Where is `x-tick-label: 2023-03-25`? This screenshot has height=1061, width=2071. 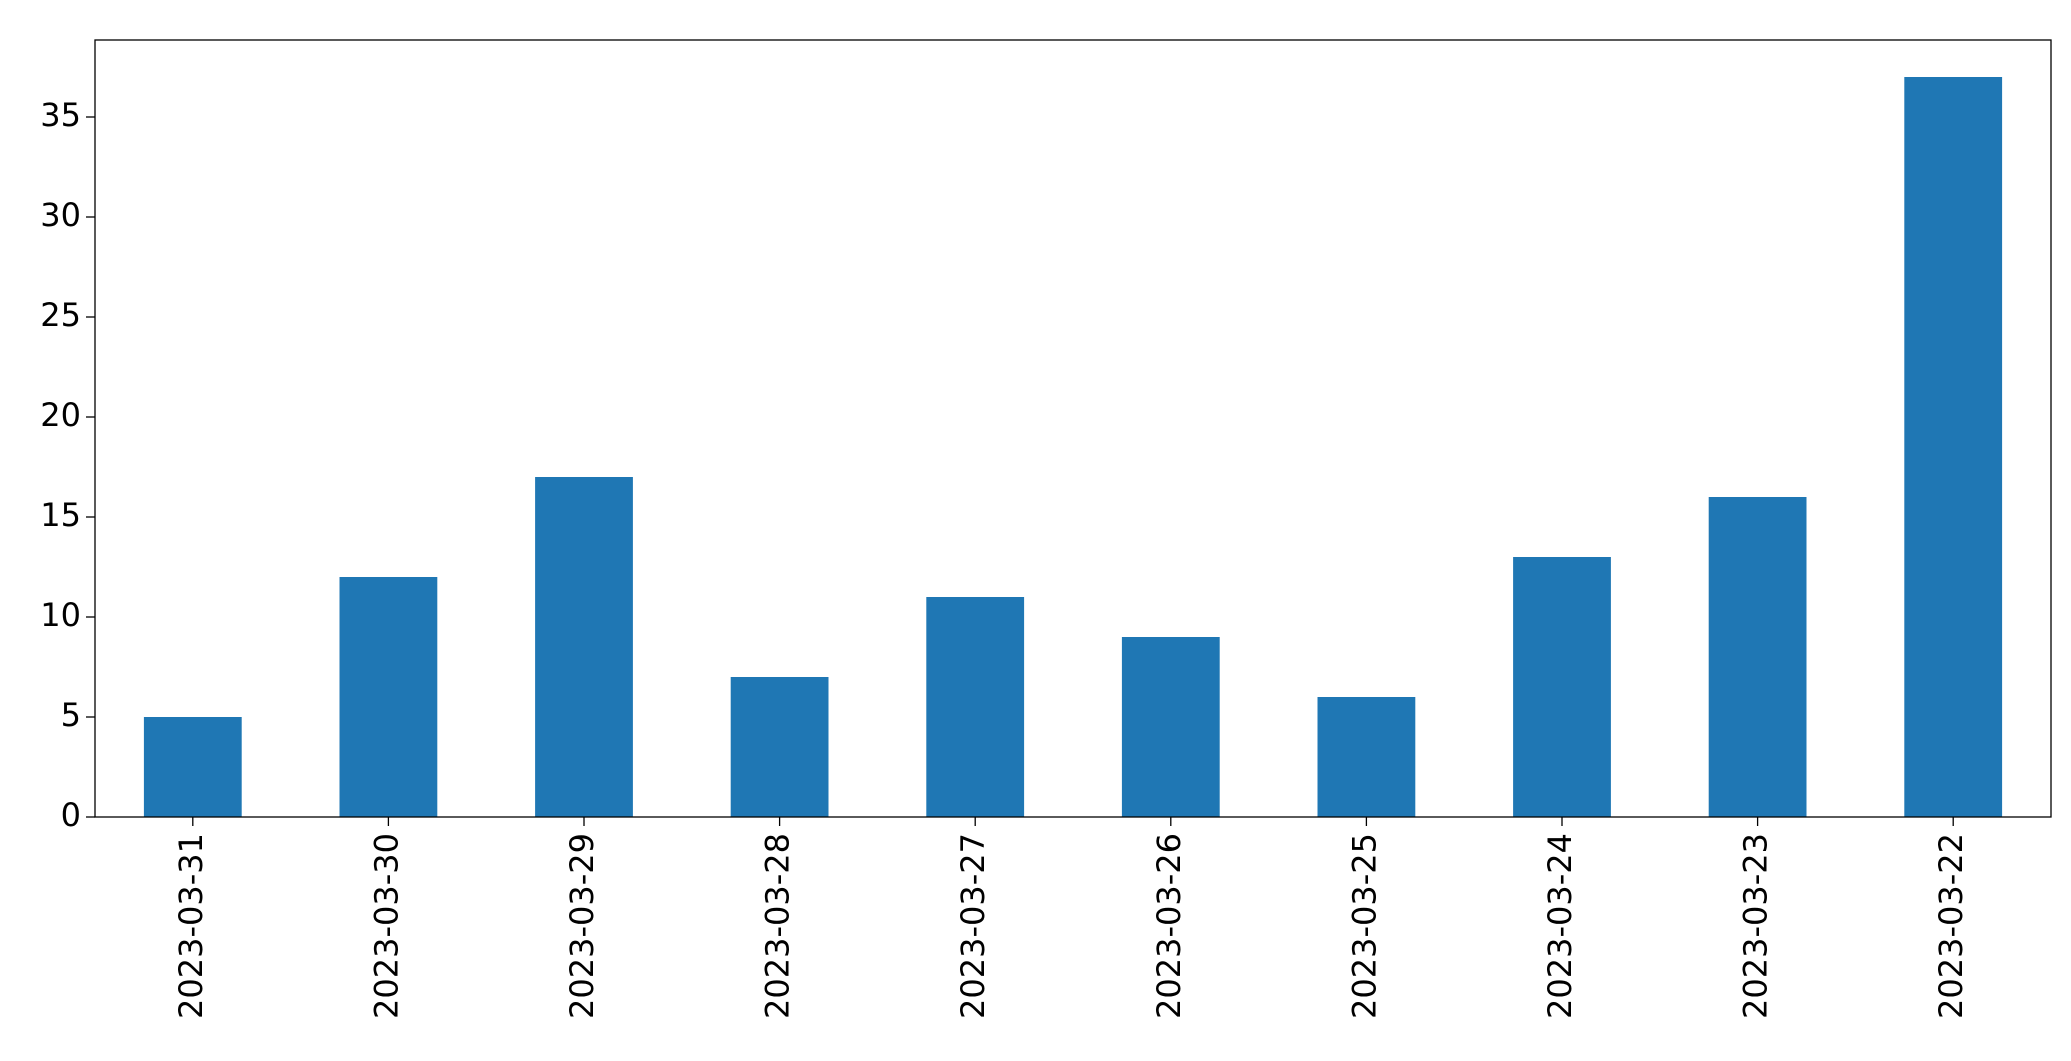
x-tick-label: 2023-03-25 is located at coordinates (1364, 926).